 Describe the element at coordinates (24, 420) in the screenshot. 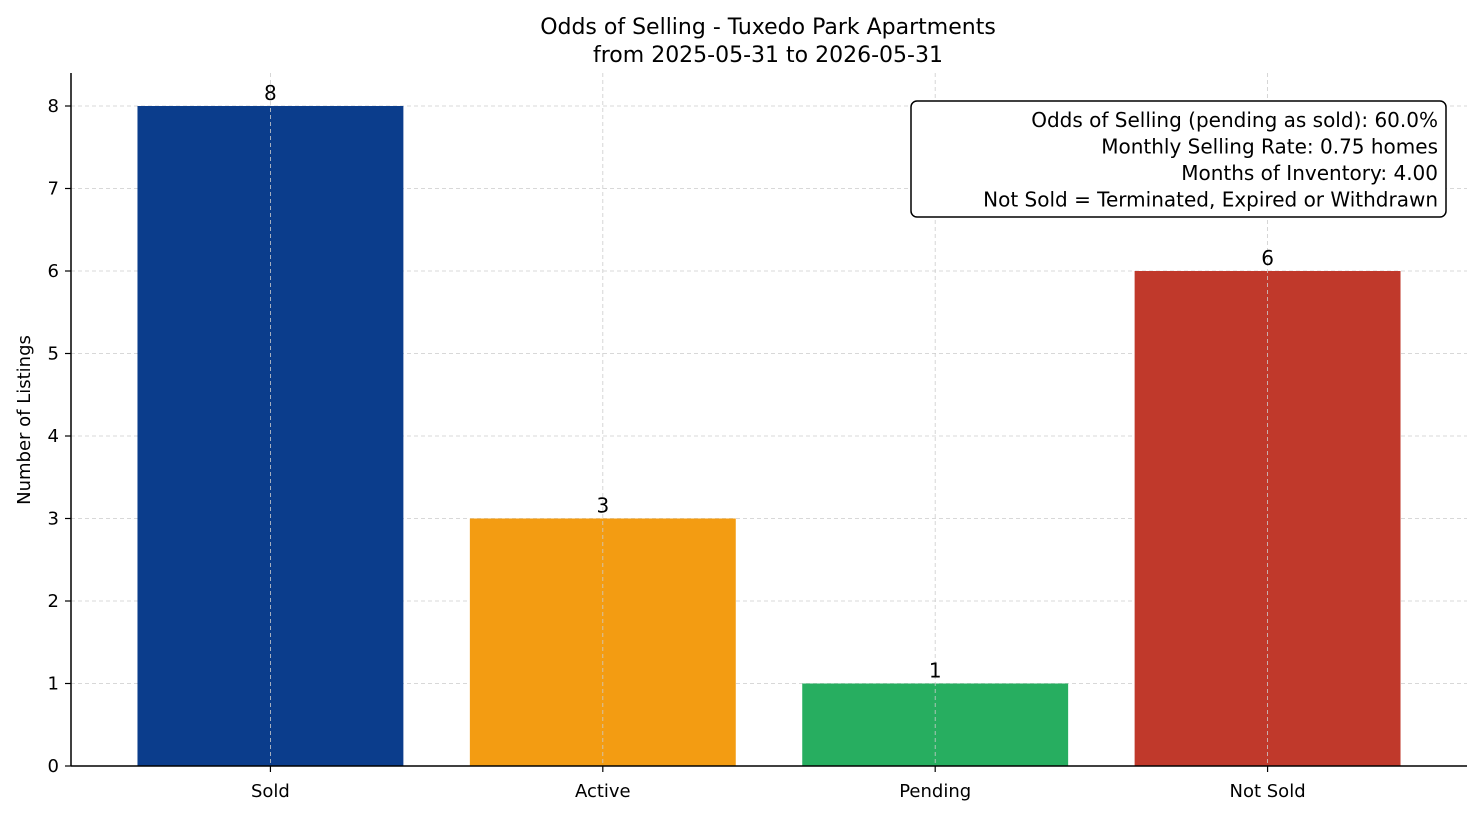

I see `y-axis-label: Number of Listings` at that location.